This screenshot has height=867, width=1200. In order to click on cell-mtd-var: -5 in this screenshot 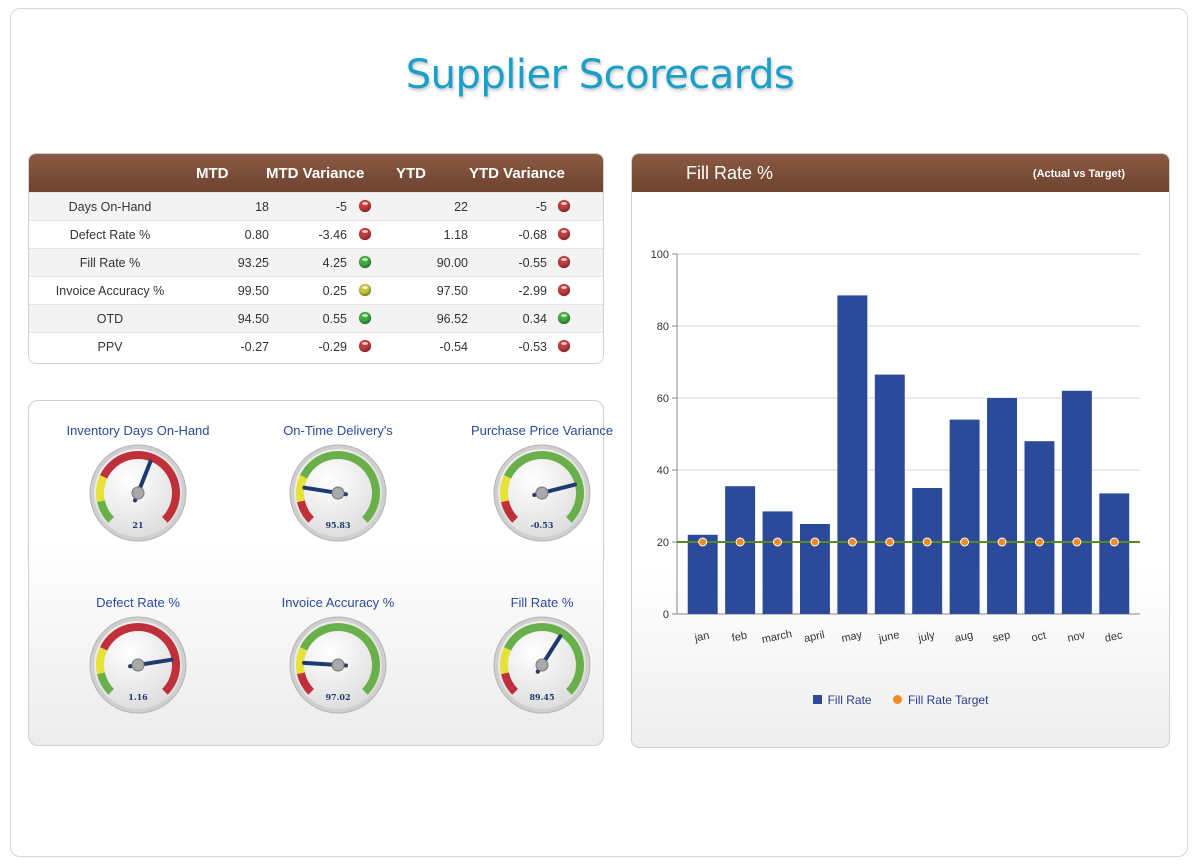, I will do `click(341, 207)`.